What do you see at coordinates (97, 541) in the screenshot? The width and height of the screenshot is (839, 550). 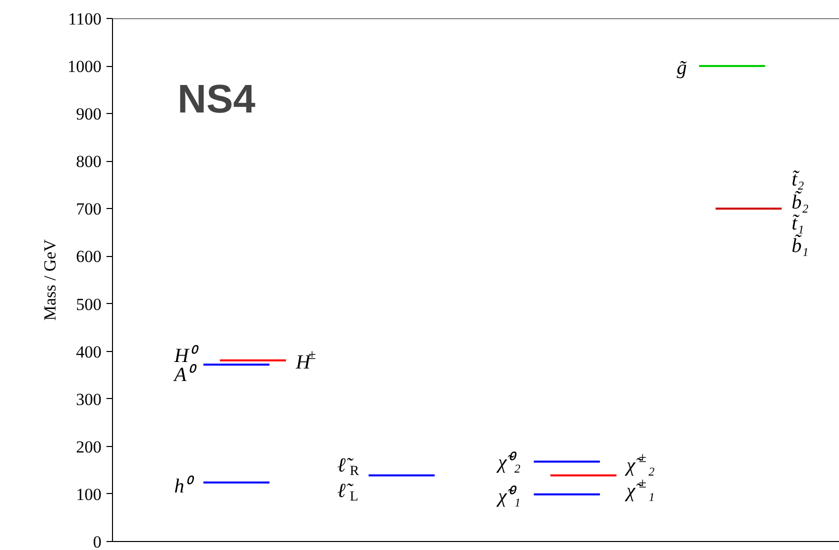 I see `y-tick-label: 0` at bounding box center [97, 541].